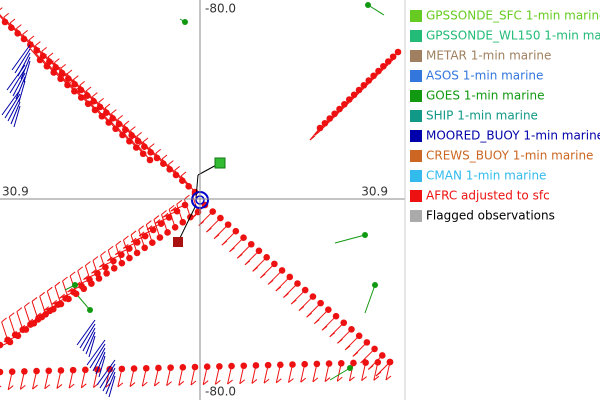 The height and width of the screenshot is (400, 600). Describe the element at coordinates (486, 176) in the screenshot. I see `legend-label: CMAN 1-min marine` at that location.